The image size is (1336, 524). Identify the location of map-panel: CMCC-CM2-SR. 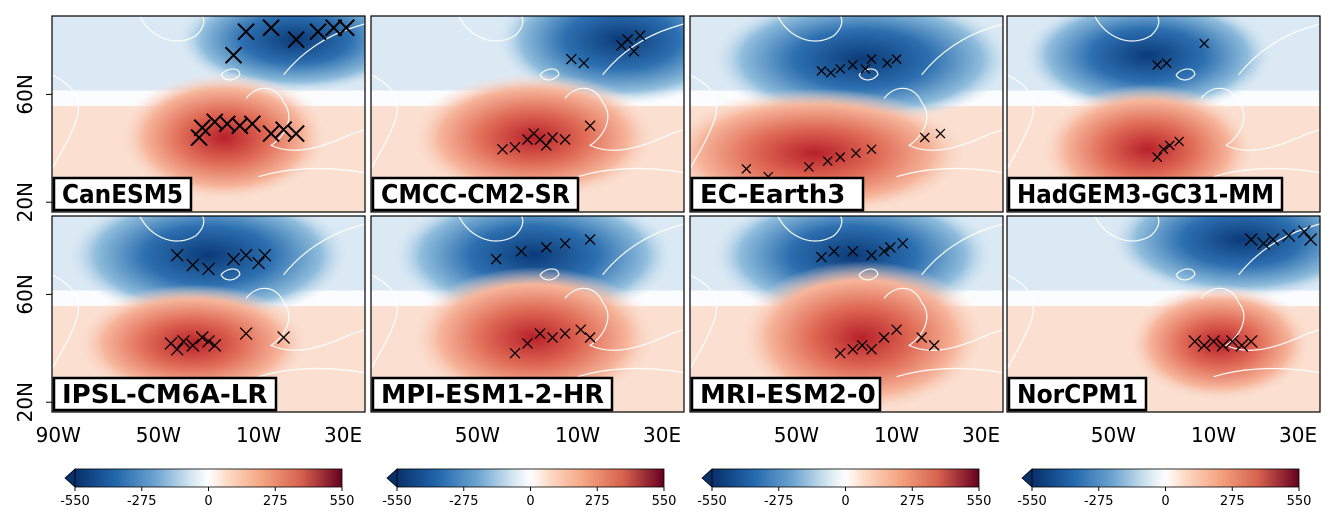
(527, 114).